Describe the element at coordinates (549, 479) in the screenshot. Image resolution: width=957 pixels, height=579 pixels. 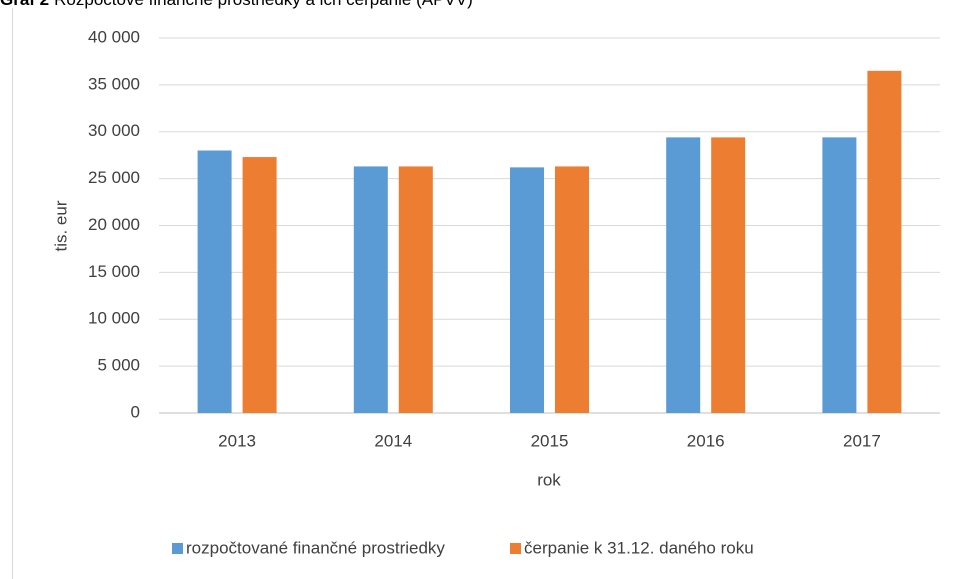
I see `x-axis-label: rok` at that location.